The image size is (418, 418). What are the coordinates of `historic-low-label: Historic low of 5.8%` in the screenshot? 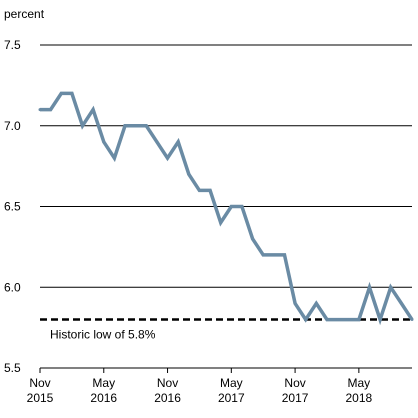 It's located at (103, 335).